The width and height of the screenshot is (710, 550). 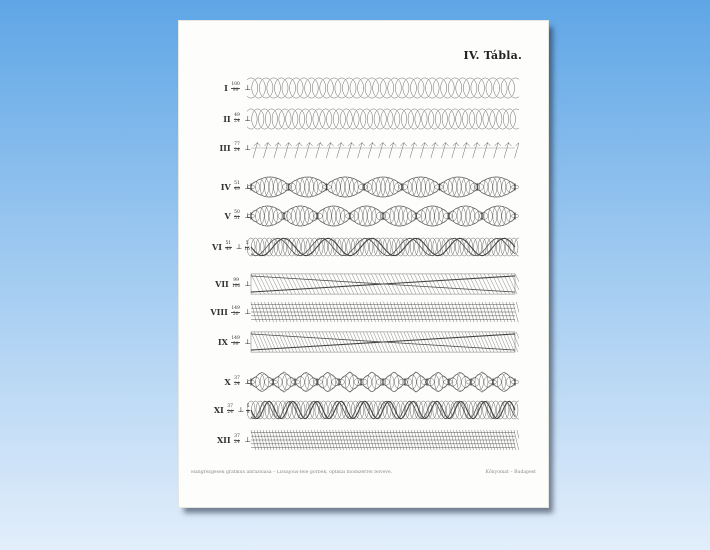 I want to click on ratio-numerator: 49, so click(x=237, y=116).